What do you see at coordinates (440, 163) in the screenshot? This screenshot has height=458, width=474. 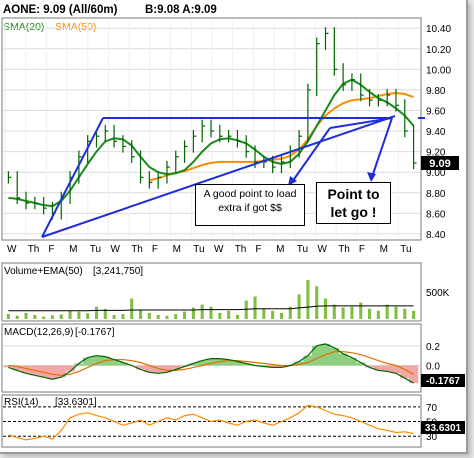 I see `last-price-tag` at bounding box center [440, 163].